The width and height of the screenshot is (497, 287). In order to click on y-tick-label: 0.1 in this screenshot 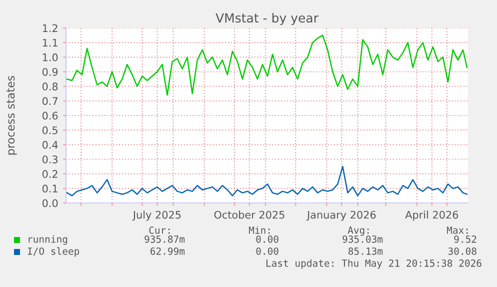, I will do `click(50, 188)`.